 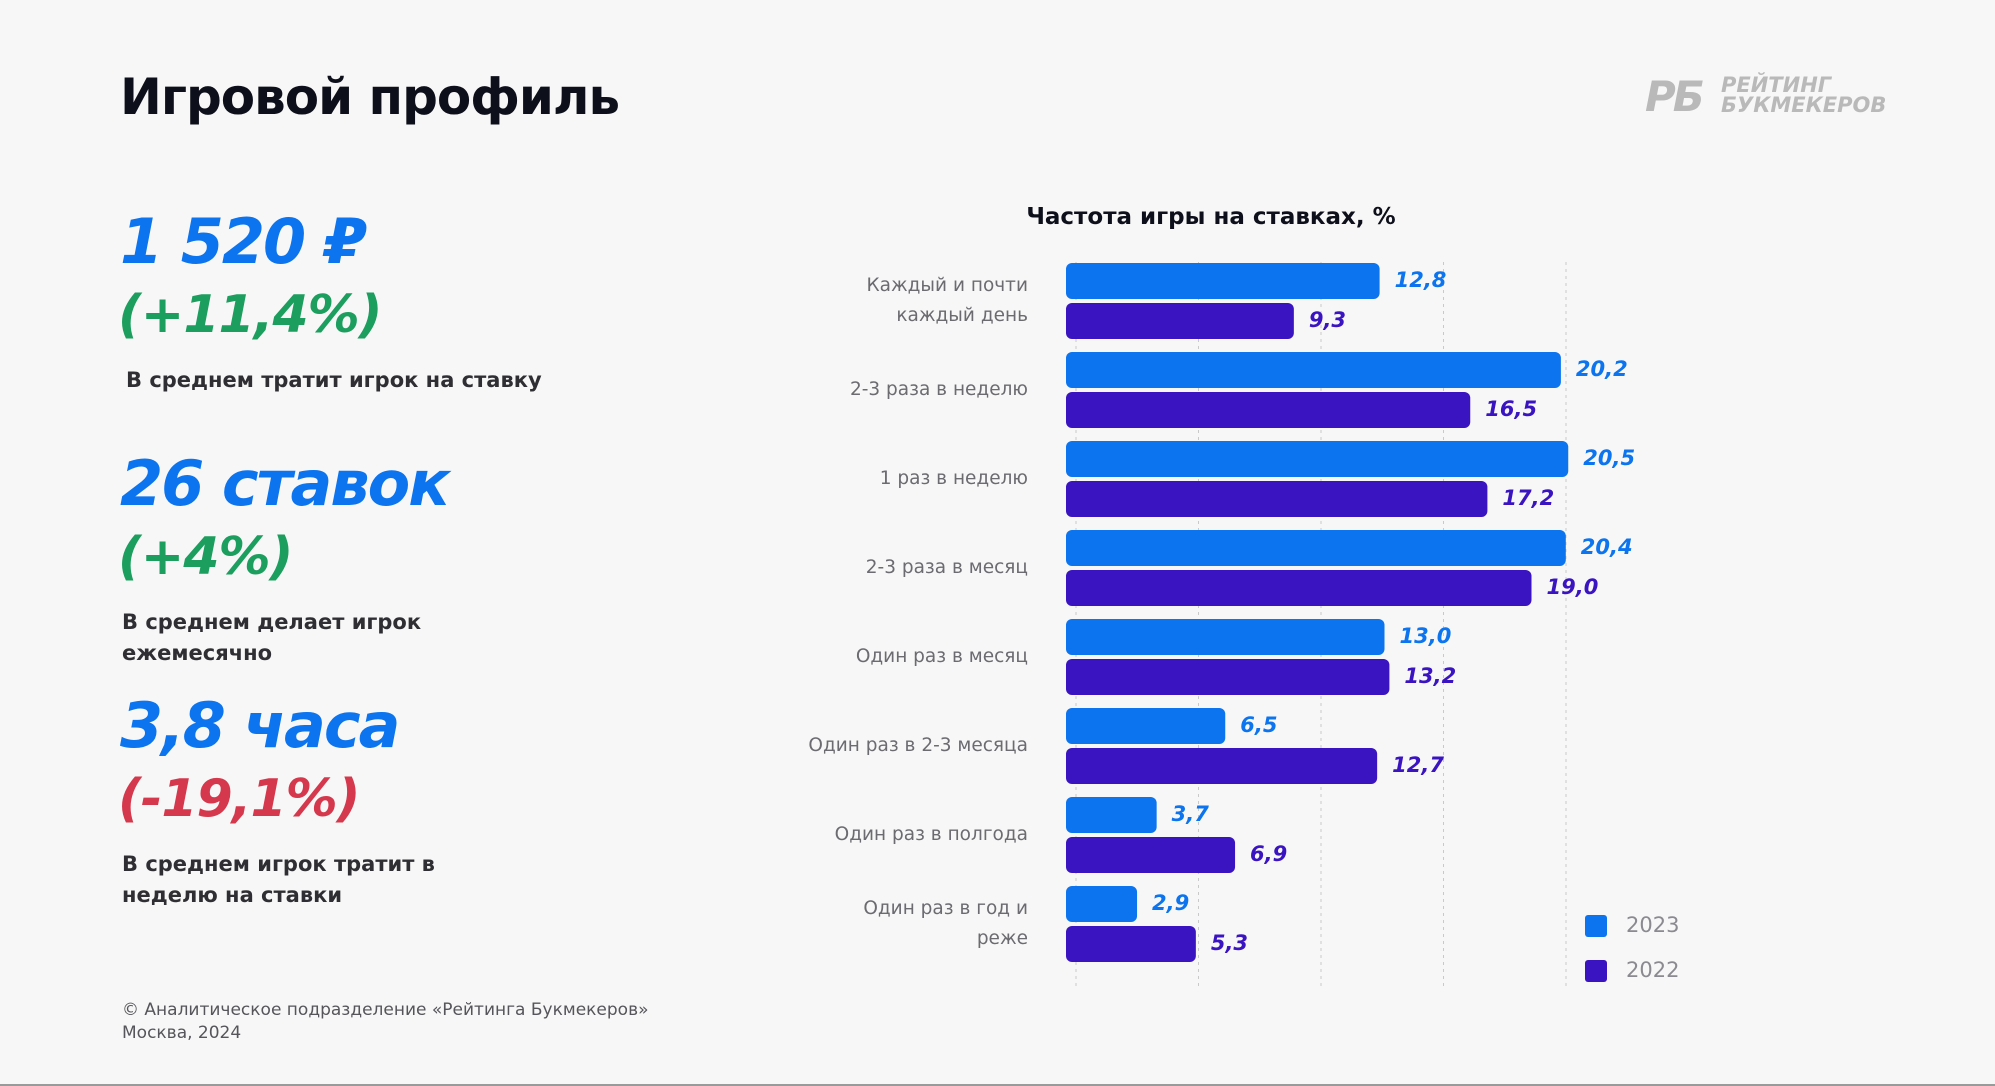 What do you see at coordinates (918, 745) in the screenshot?
I see `y-tick-label: Один раз в 2-3 месяца` at bounding box center [918, 745].